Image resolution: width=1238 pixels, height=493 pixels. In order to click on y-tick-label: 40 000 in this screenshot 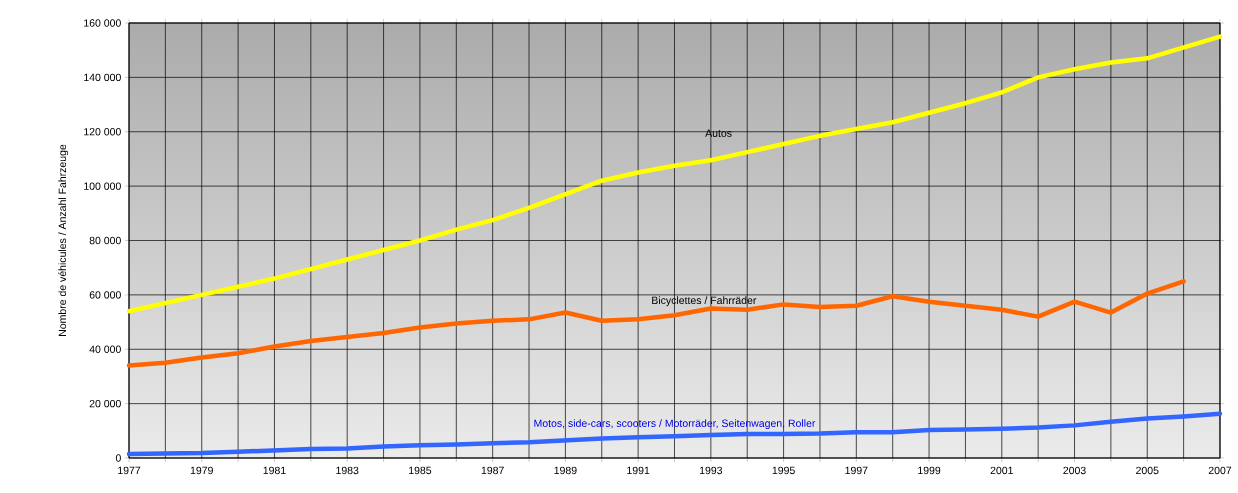, I will do `click(105, 349)`.